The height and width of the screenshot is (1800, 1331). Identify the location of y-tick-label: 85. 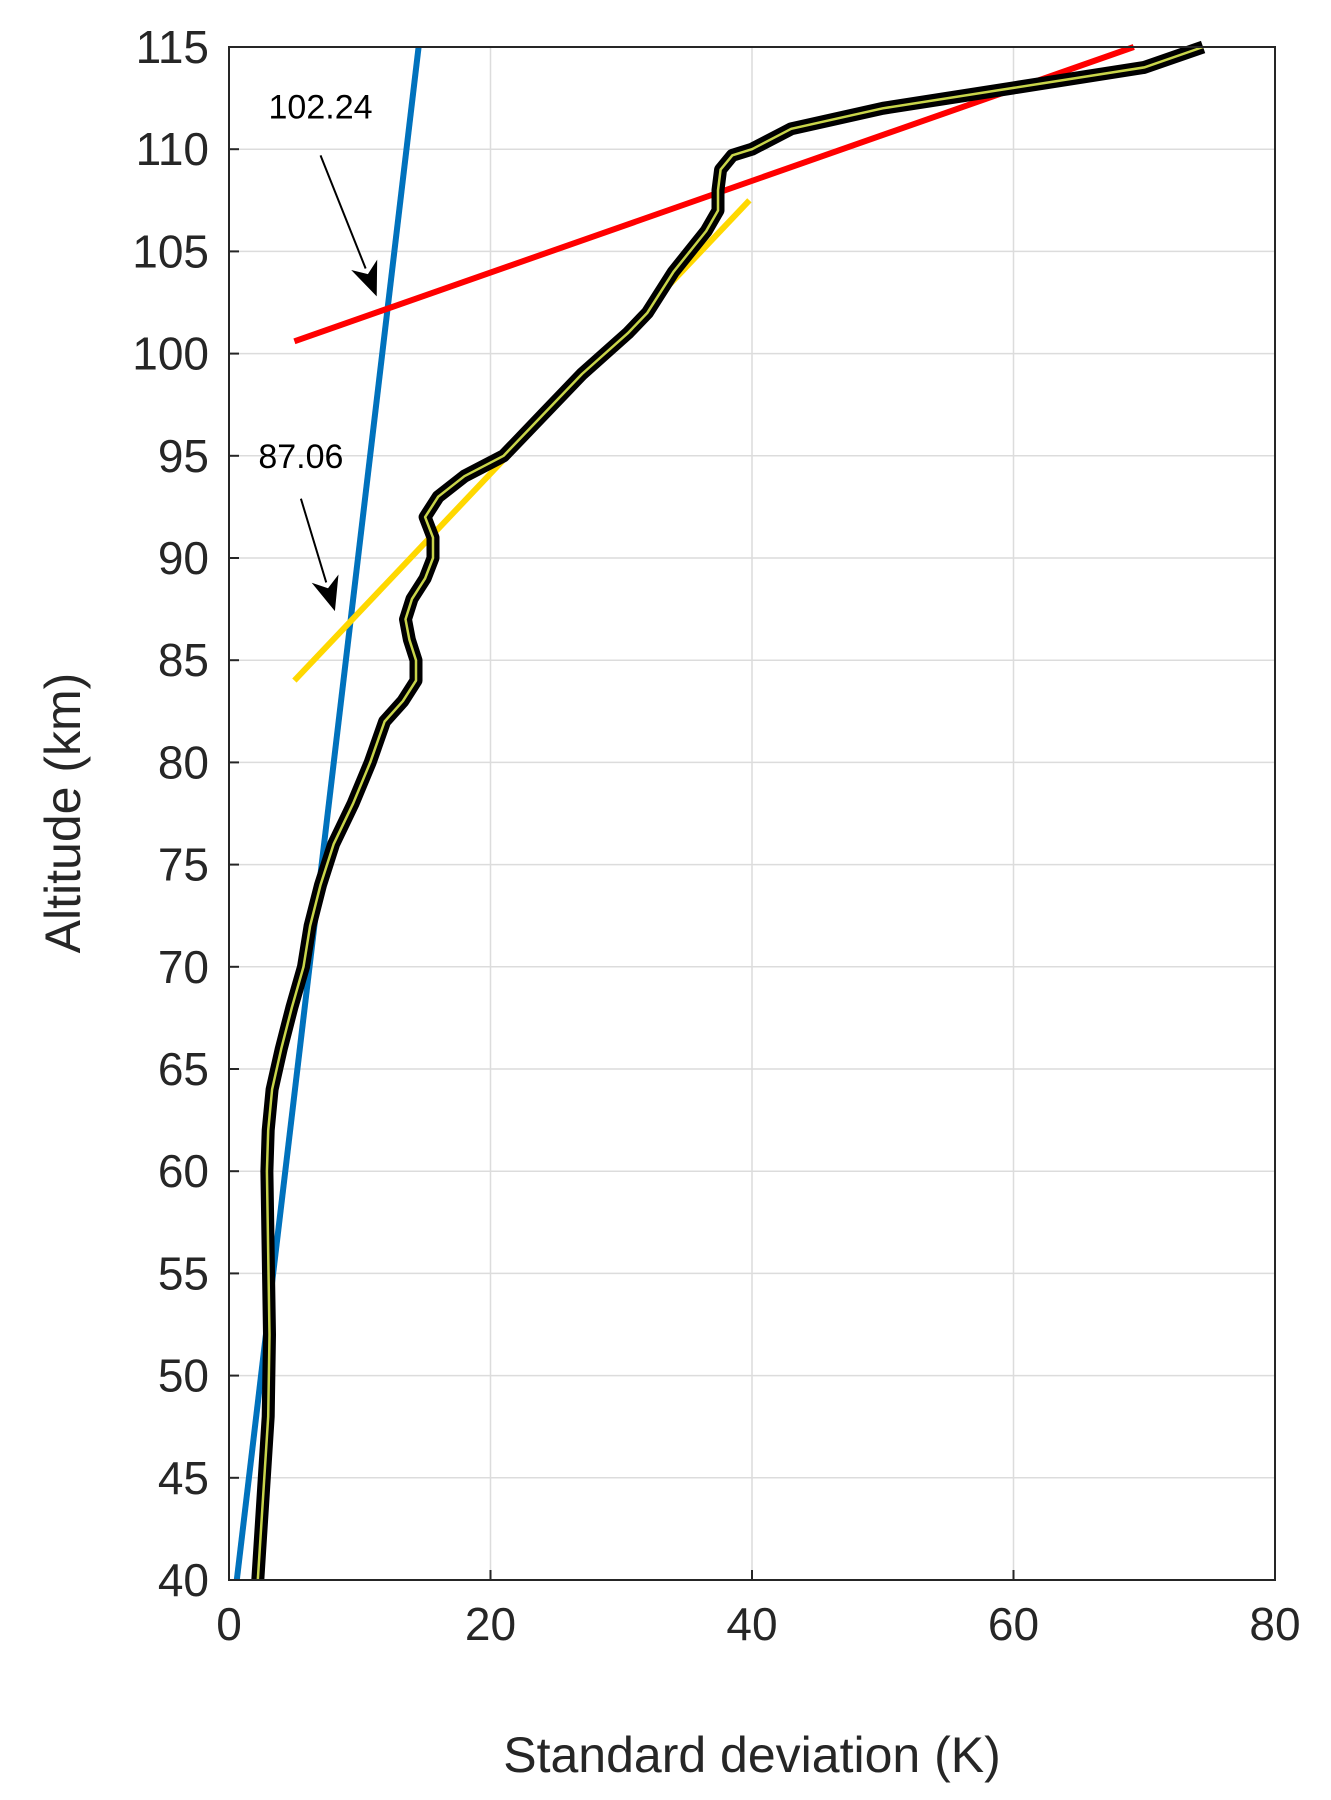
(183, 660).